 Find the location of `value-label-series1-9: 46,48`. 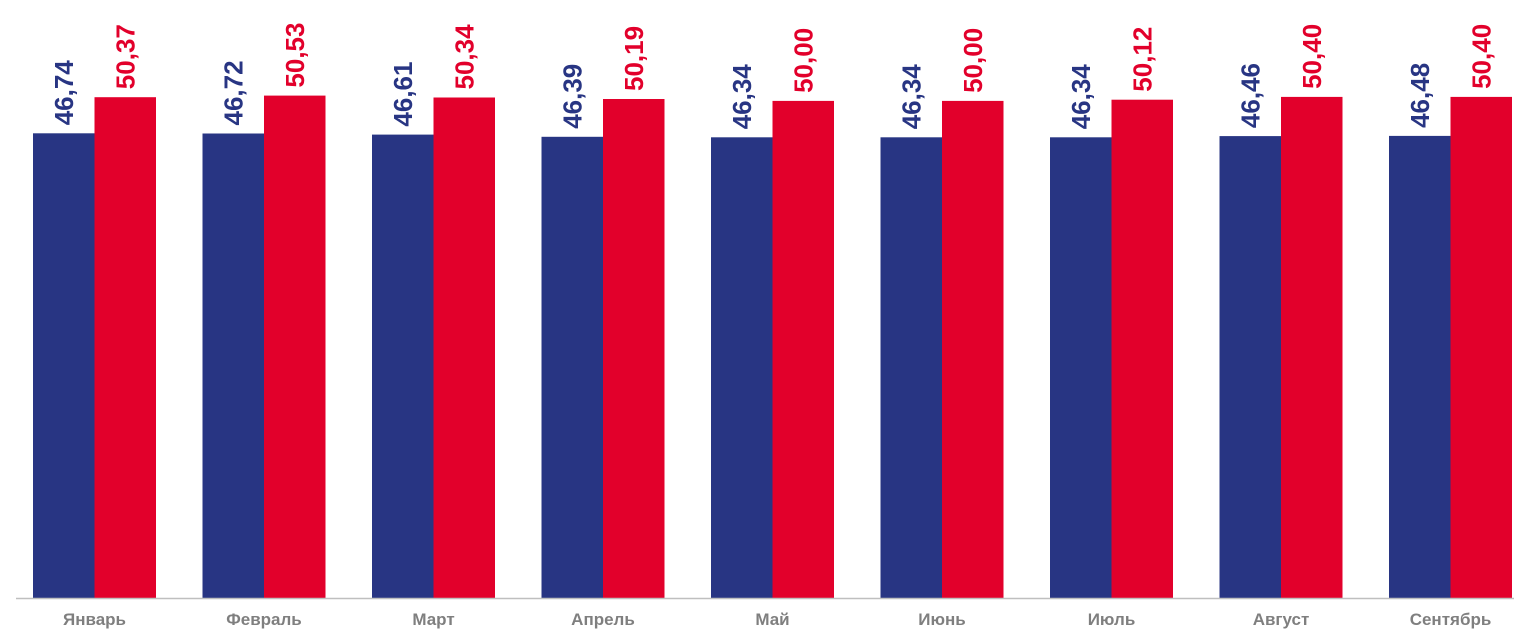

value-label-series1-9: 46,48 is located at coordinates (1420, 95).